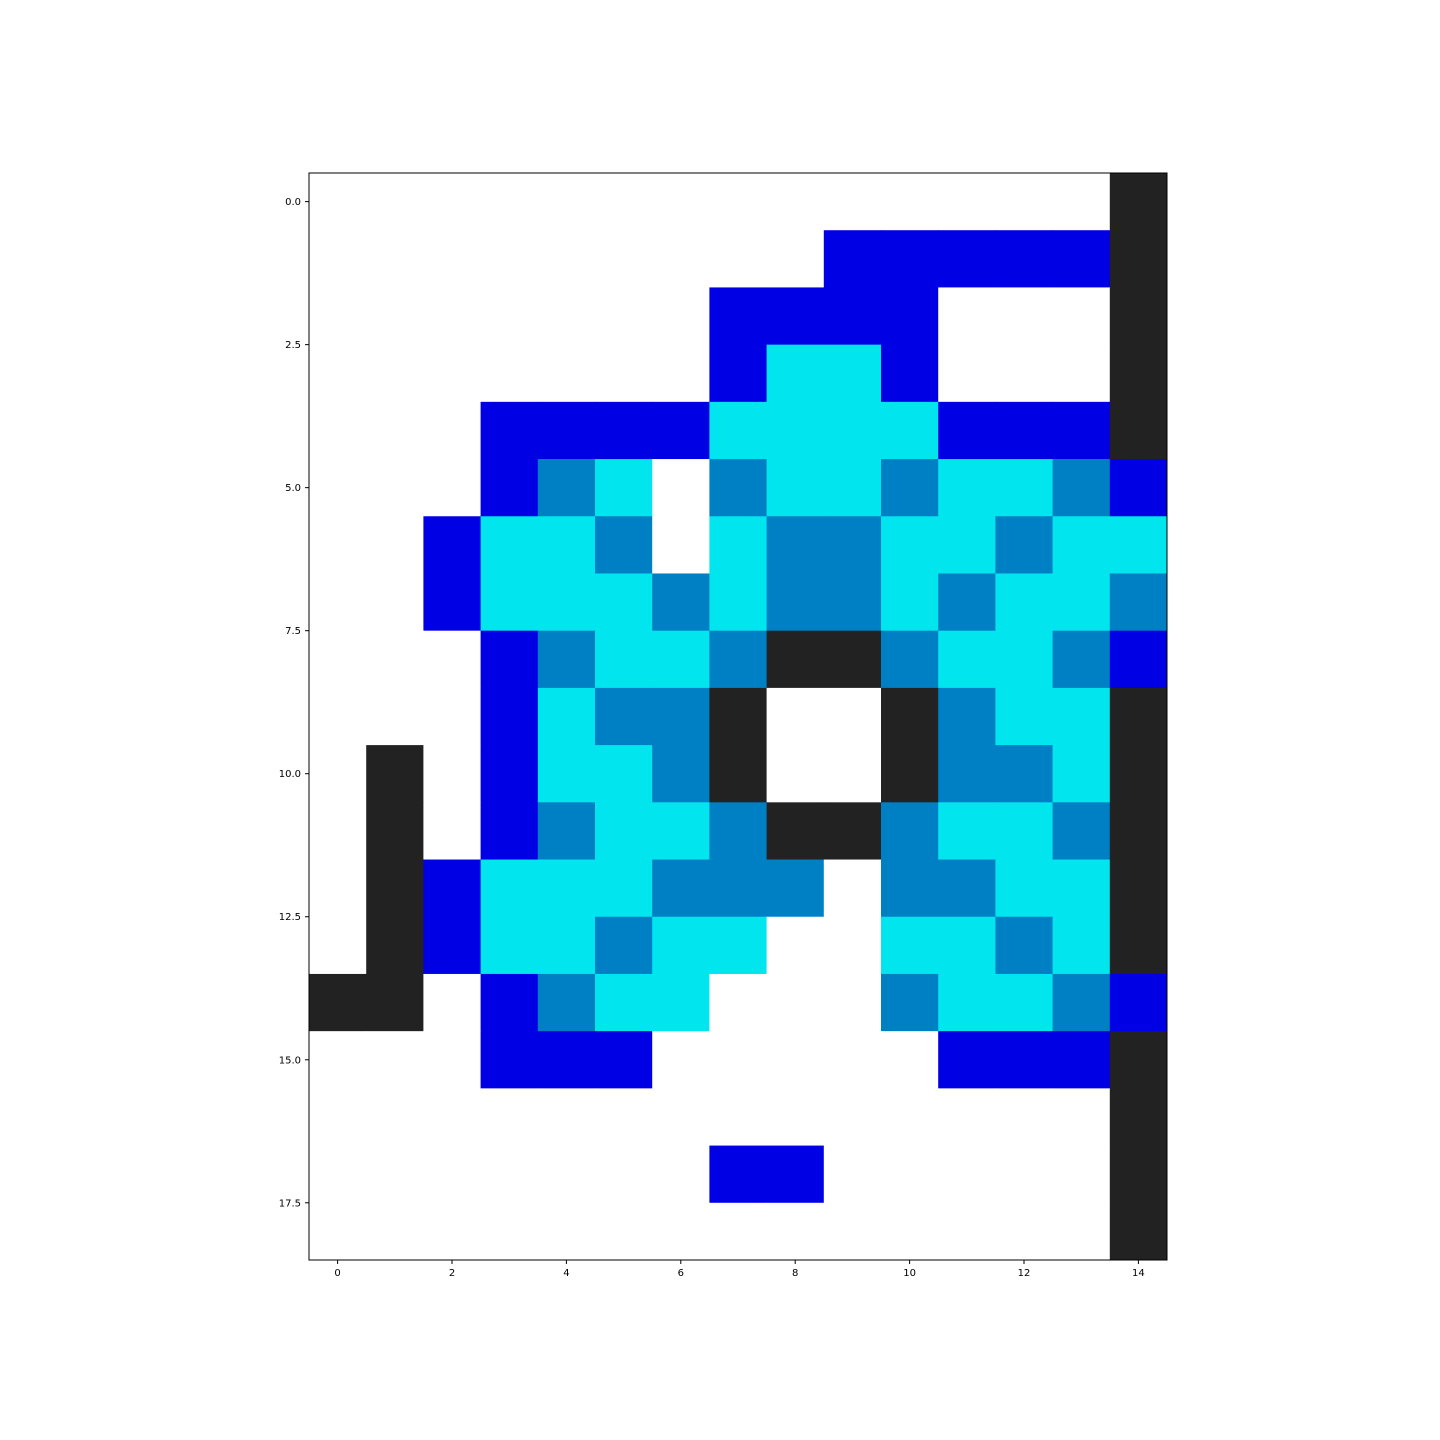 This screenshot has height=1440, width=1440. Describe the element at coordinates (290, 1203) in the screenshot. I see `y-tick-label: 17.5` at that location.